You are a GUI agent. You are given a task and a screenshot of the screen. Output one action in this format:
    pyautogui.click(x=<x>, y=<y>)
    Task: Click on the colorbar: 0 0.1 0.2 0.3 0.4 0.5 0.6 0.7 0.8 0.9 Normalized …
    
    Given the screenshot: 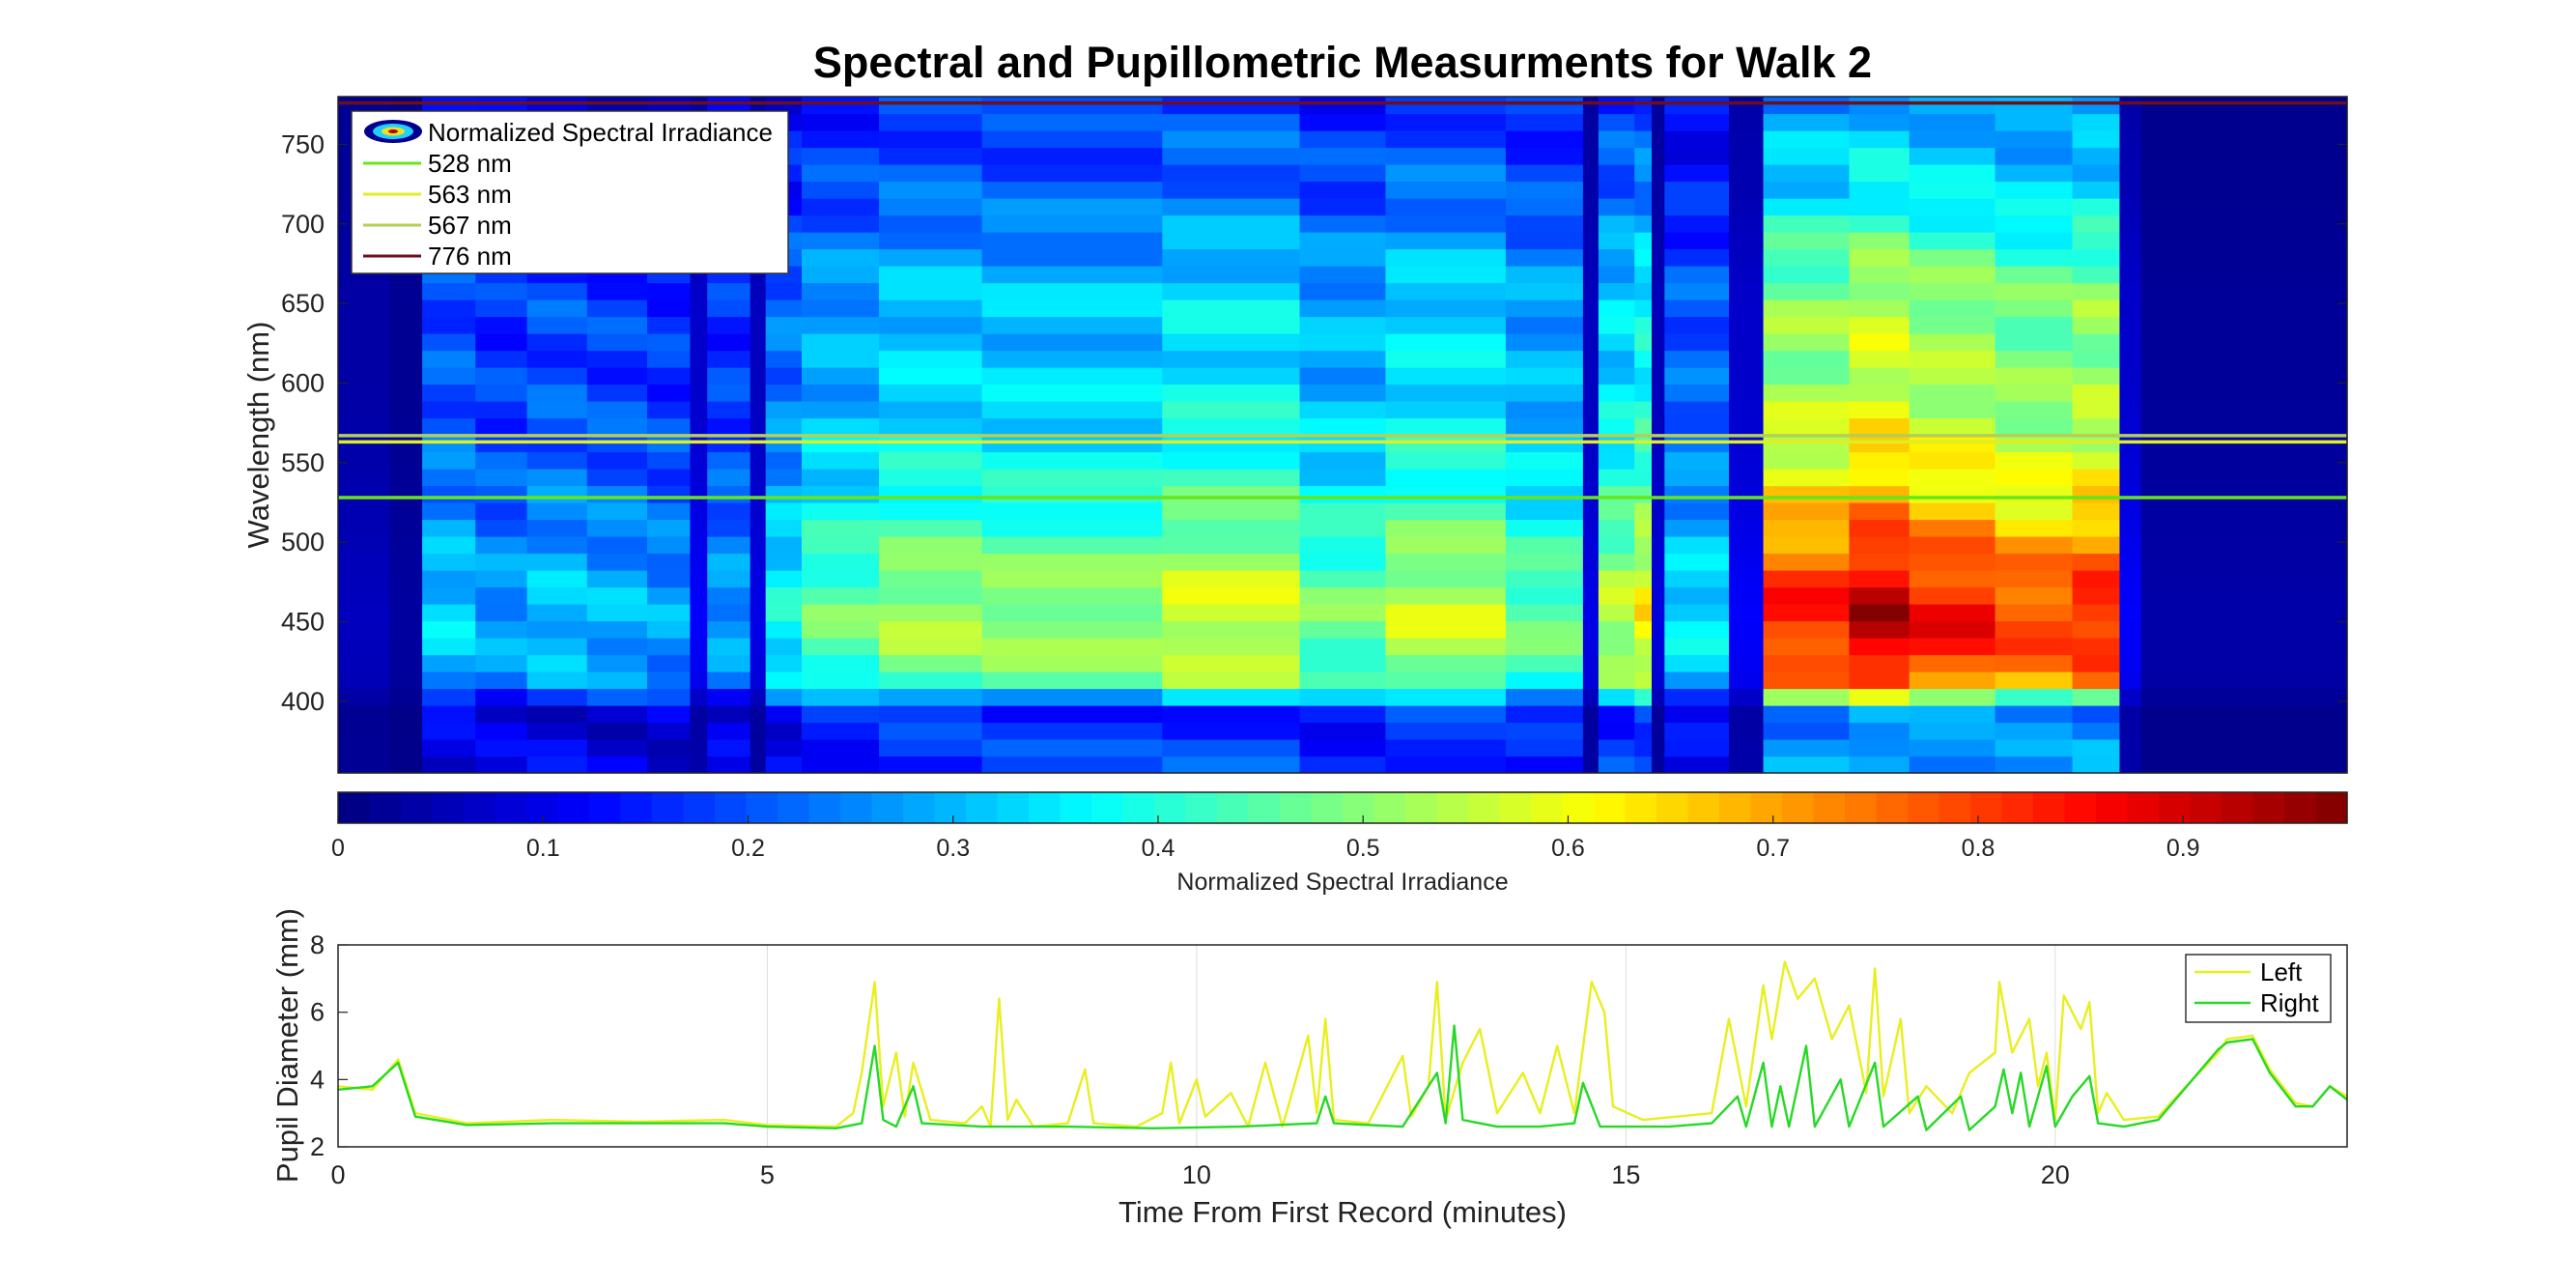 What is the action you would take?
    pyautogui.click(x=1339, y=843)
    